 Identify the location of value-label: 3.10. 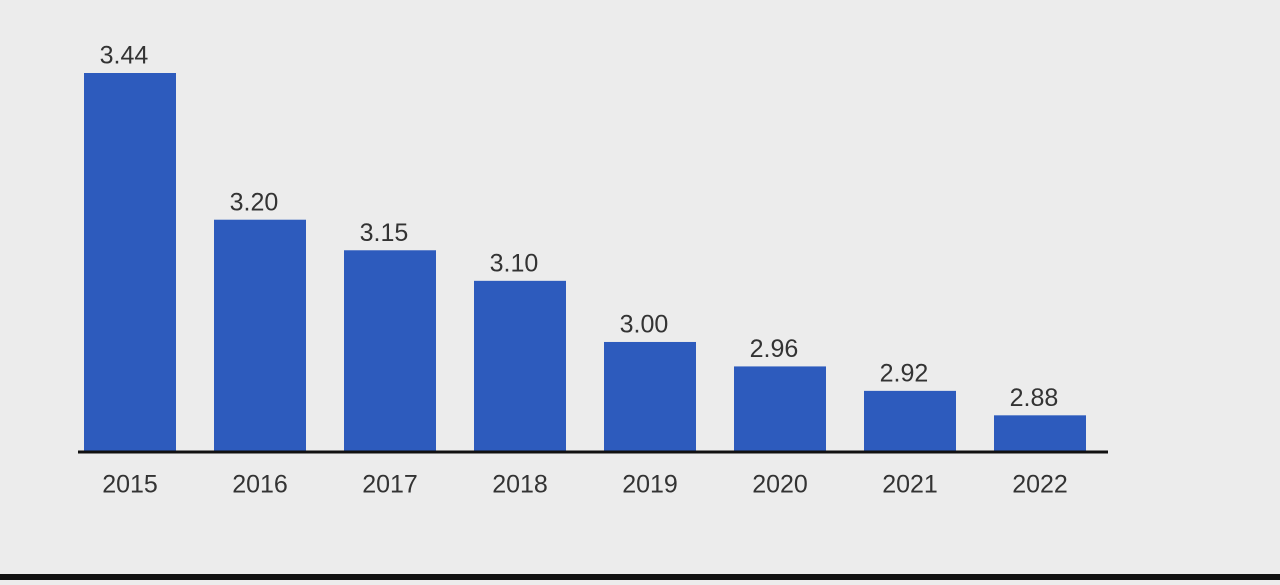
(514, 263).